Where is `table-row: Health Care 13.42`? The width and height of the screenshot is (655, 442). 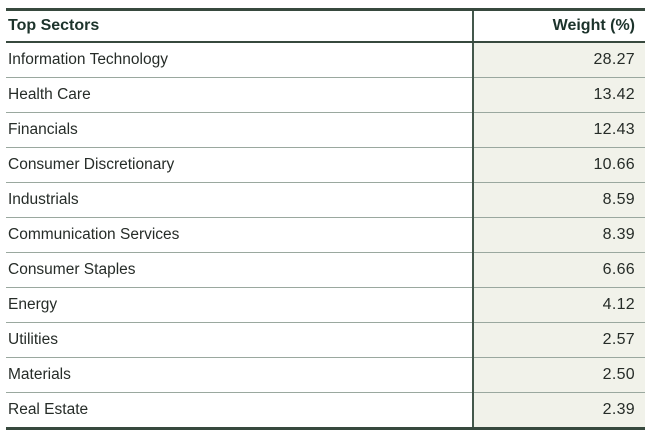
table-row: Health Care 13.42 is located at coordinates (325, 95).